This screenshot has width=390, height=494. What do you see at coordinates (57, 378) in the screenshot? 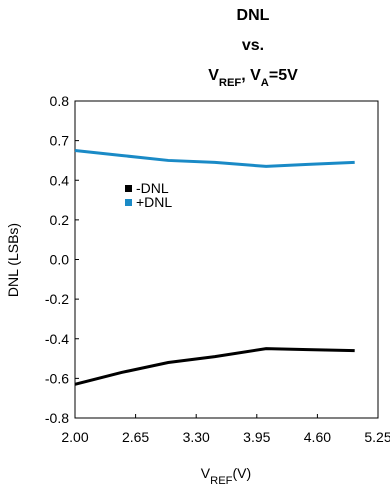
I see `y-tick-label: -0.6` at bounding box center [57, 378].